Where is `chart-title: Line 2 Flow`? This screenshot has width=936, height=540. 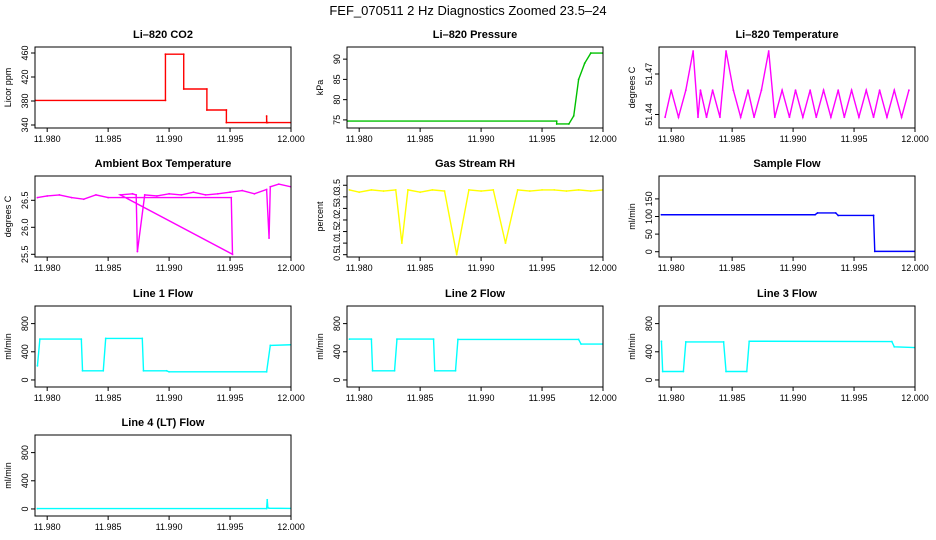 chart-title: Line 2 Flow is located at coordinates (475, 294).